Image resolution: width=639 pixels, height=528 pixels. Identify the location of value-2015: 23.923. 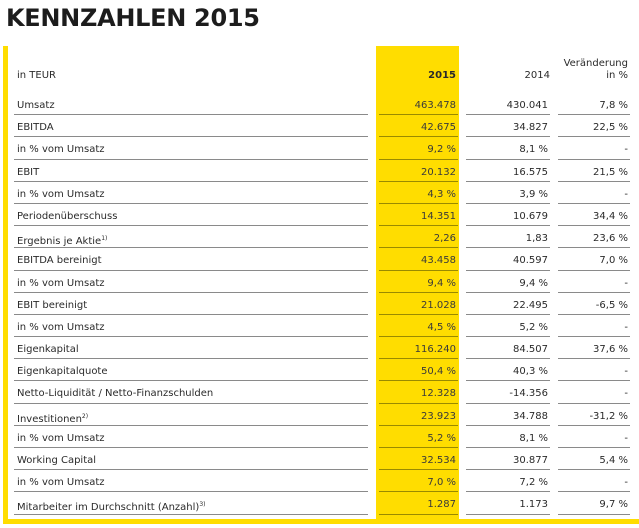
(418, 415).